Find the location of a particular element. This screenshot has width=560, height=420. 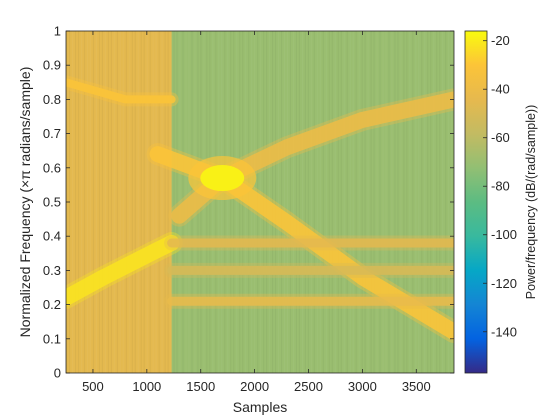

colorbar-frame is located at coordinates (476, 202).